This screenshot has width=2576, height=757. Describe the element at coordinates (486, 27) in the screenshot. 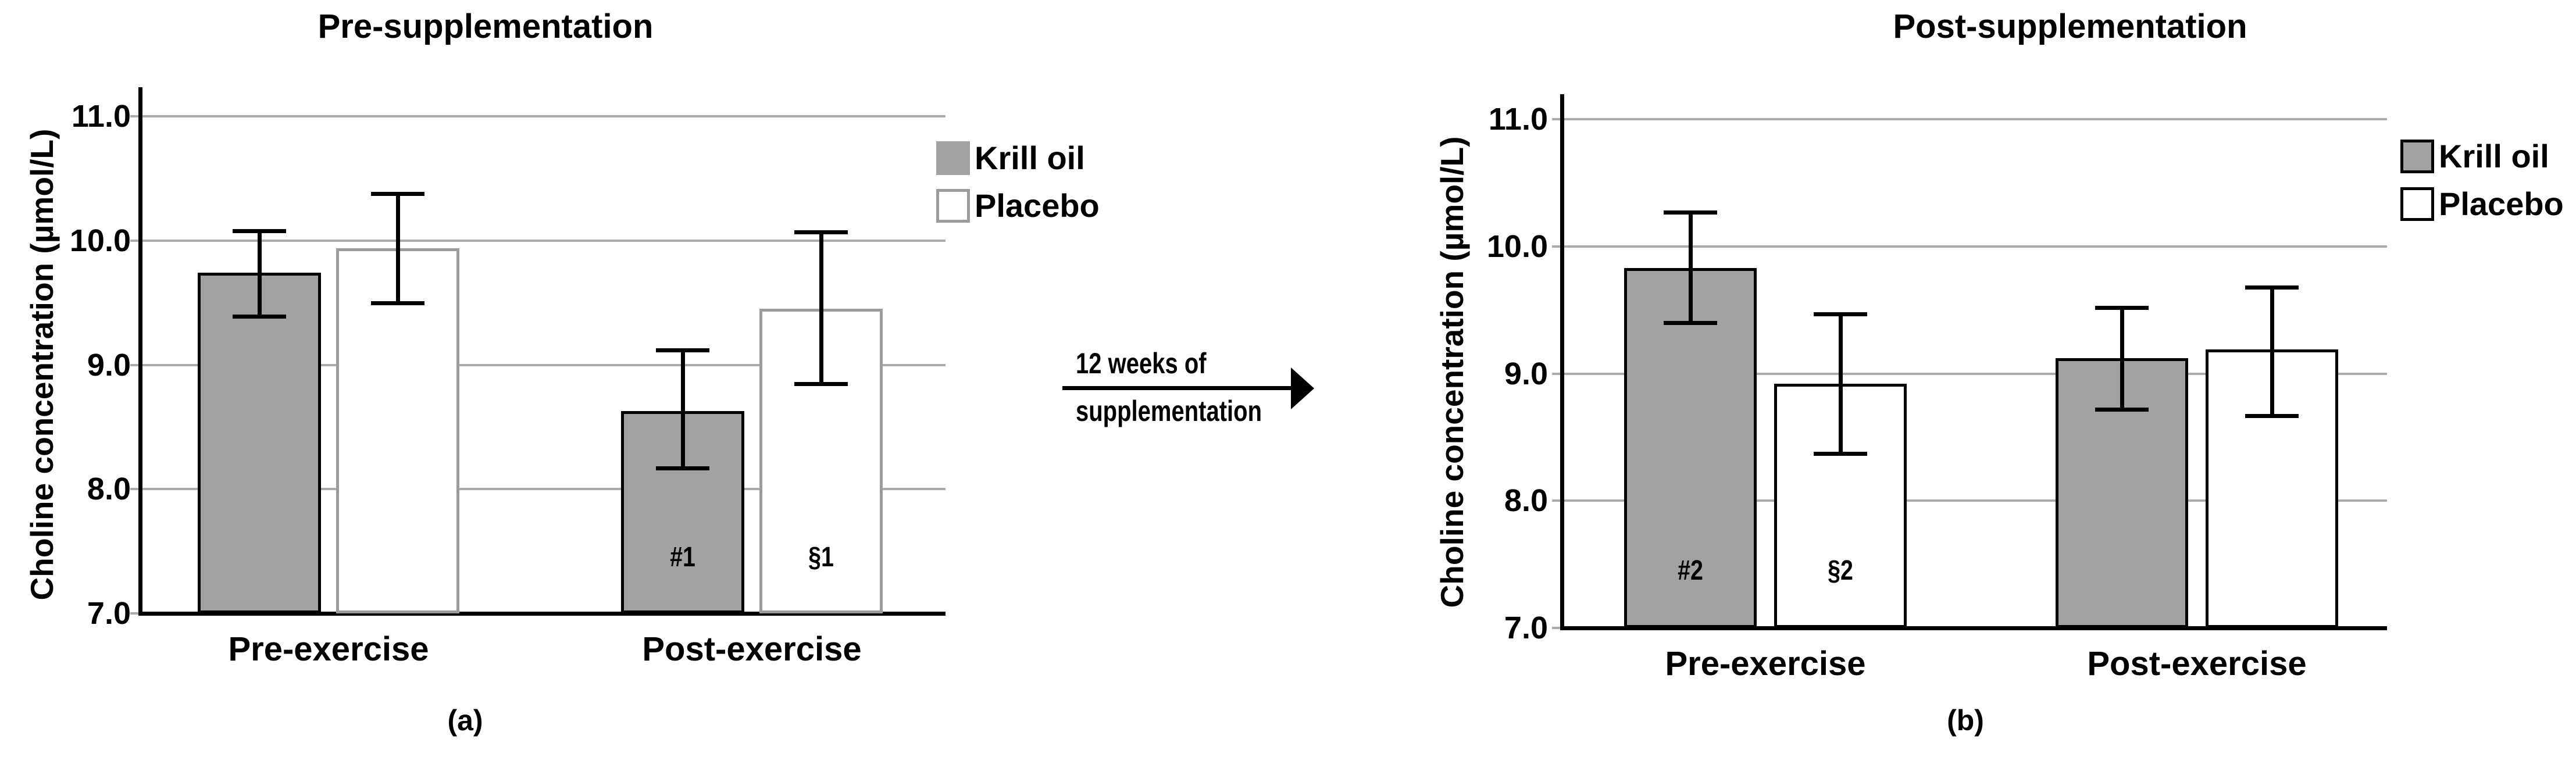

I see `chart-title: Pre-supplementation` at that location.